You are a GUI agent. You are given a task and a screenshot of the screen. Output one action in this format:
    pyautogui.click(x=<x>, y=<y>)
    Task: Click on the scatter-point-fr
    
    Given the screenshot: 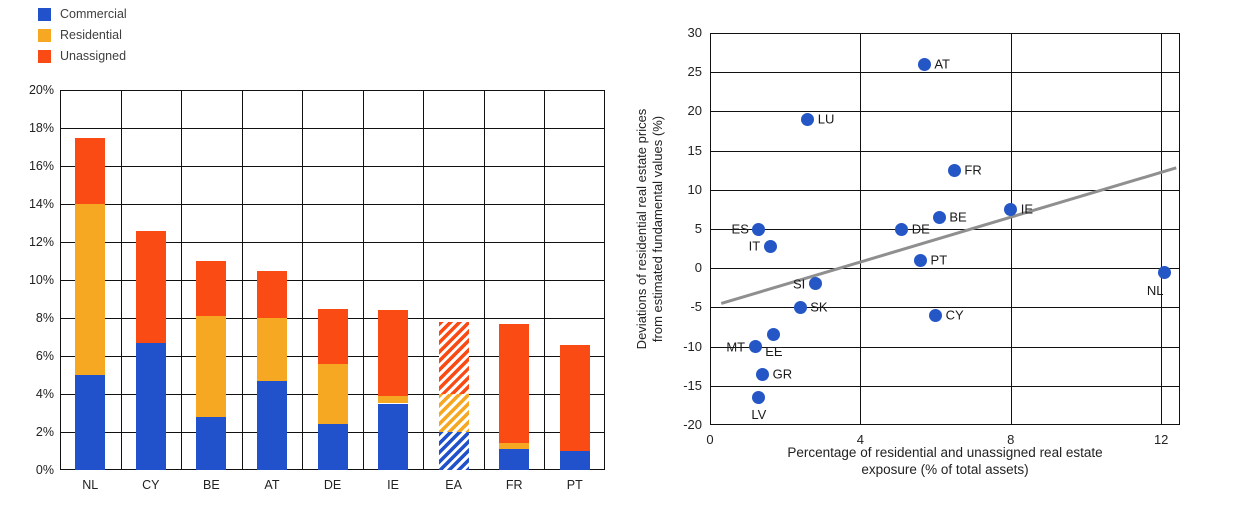 What is the action you would take?
    pyautogui.click(x=954, y=170)
    